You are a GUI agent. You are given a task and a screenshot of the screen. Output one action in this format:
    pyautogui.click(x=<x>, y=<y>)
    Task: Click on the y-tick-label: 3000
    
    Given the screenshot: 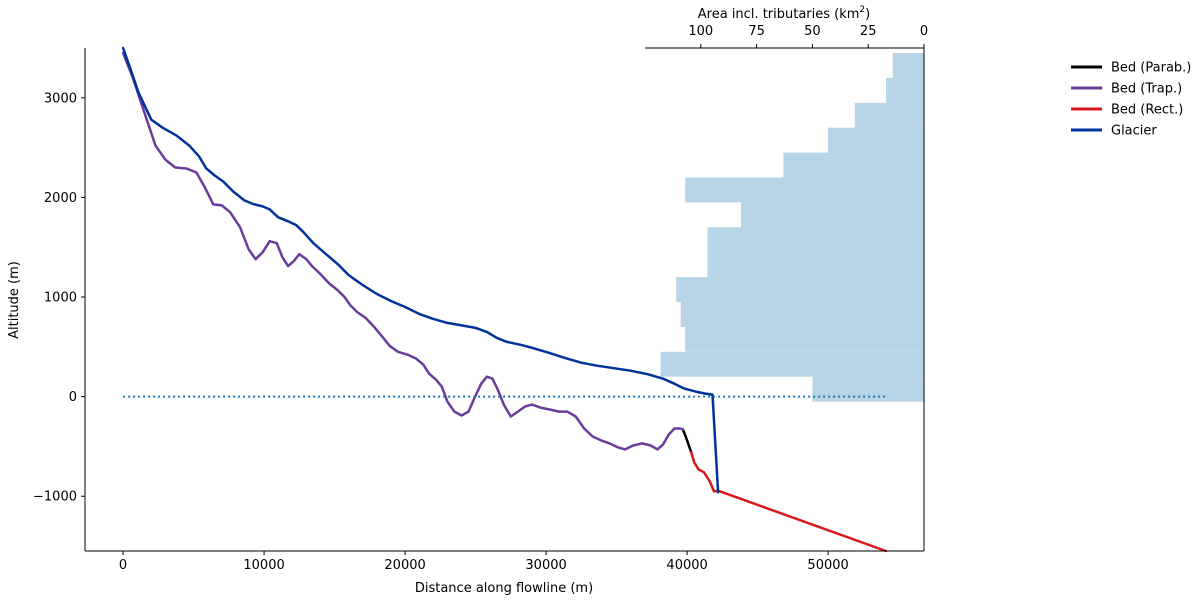 What is the action you would take?
    pyautogui.click(x=60, y=98)
    